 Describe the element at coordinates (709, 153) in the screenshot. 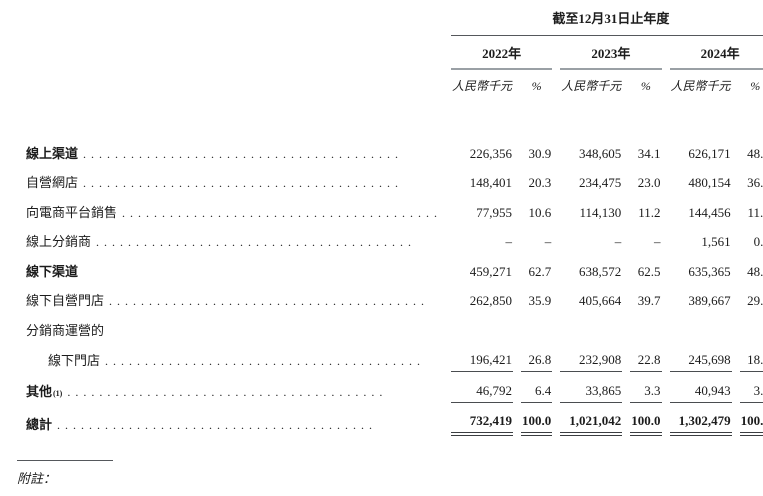

I see `amount-cell: 626,171` at that location.